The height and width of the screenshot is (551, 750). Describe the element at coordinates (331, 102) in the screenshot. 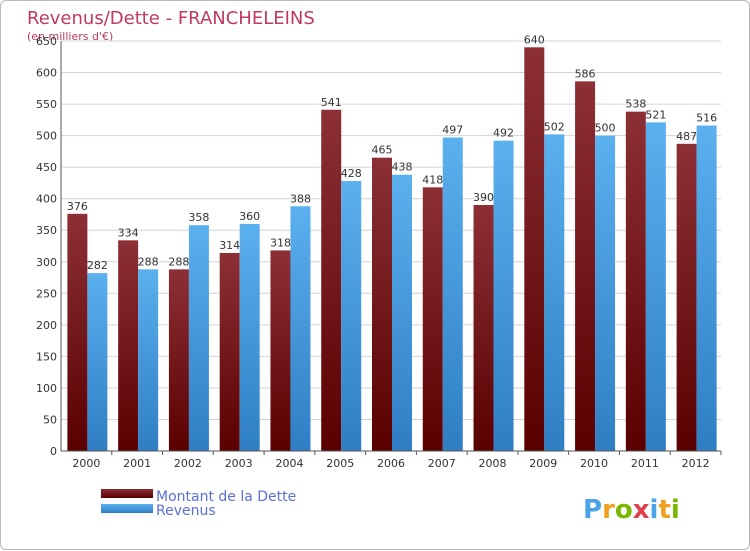

I see `data-label: 541` at that location.